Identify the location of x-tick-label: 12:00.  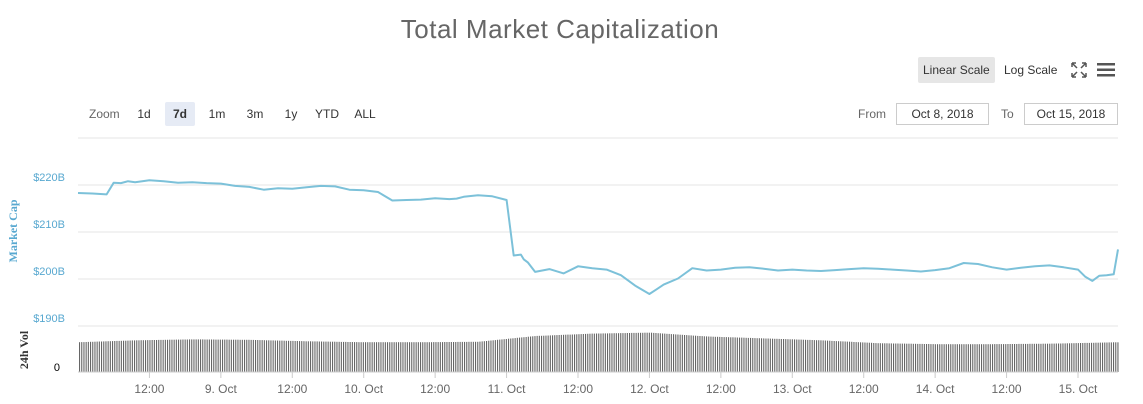
(435, 389).